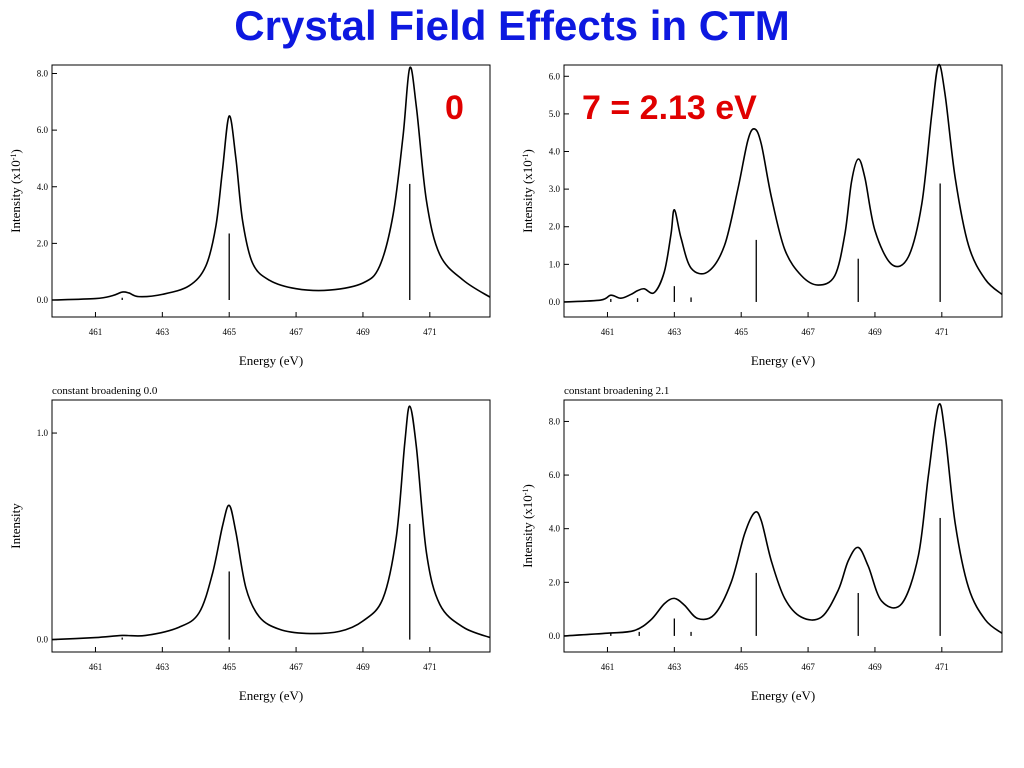 The width and height of the screenshot is (1024, 768). I want to click on slide-title: Crystal Field Effects in CTM, so click(512, 25).